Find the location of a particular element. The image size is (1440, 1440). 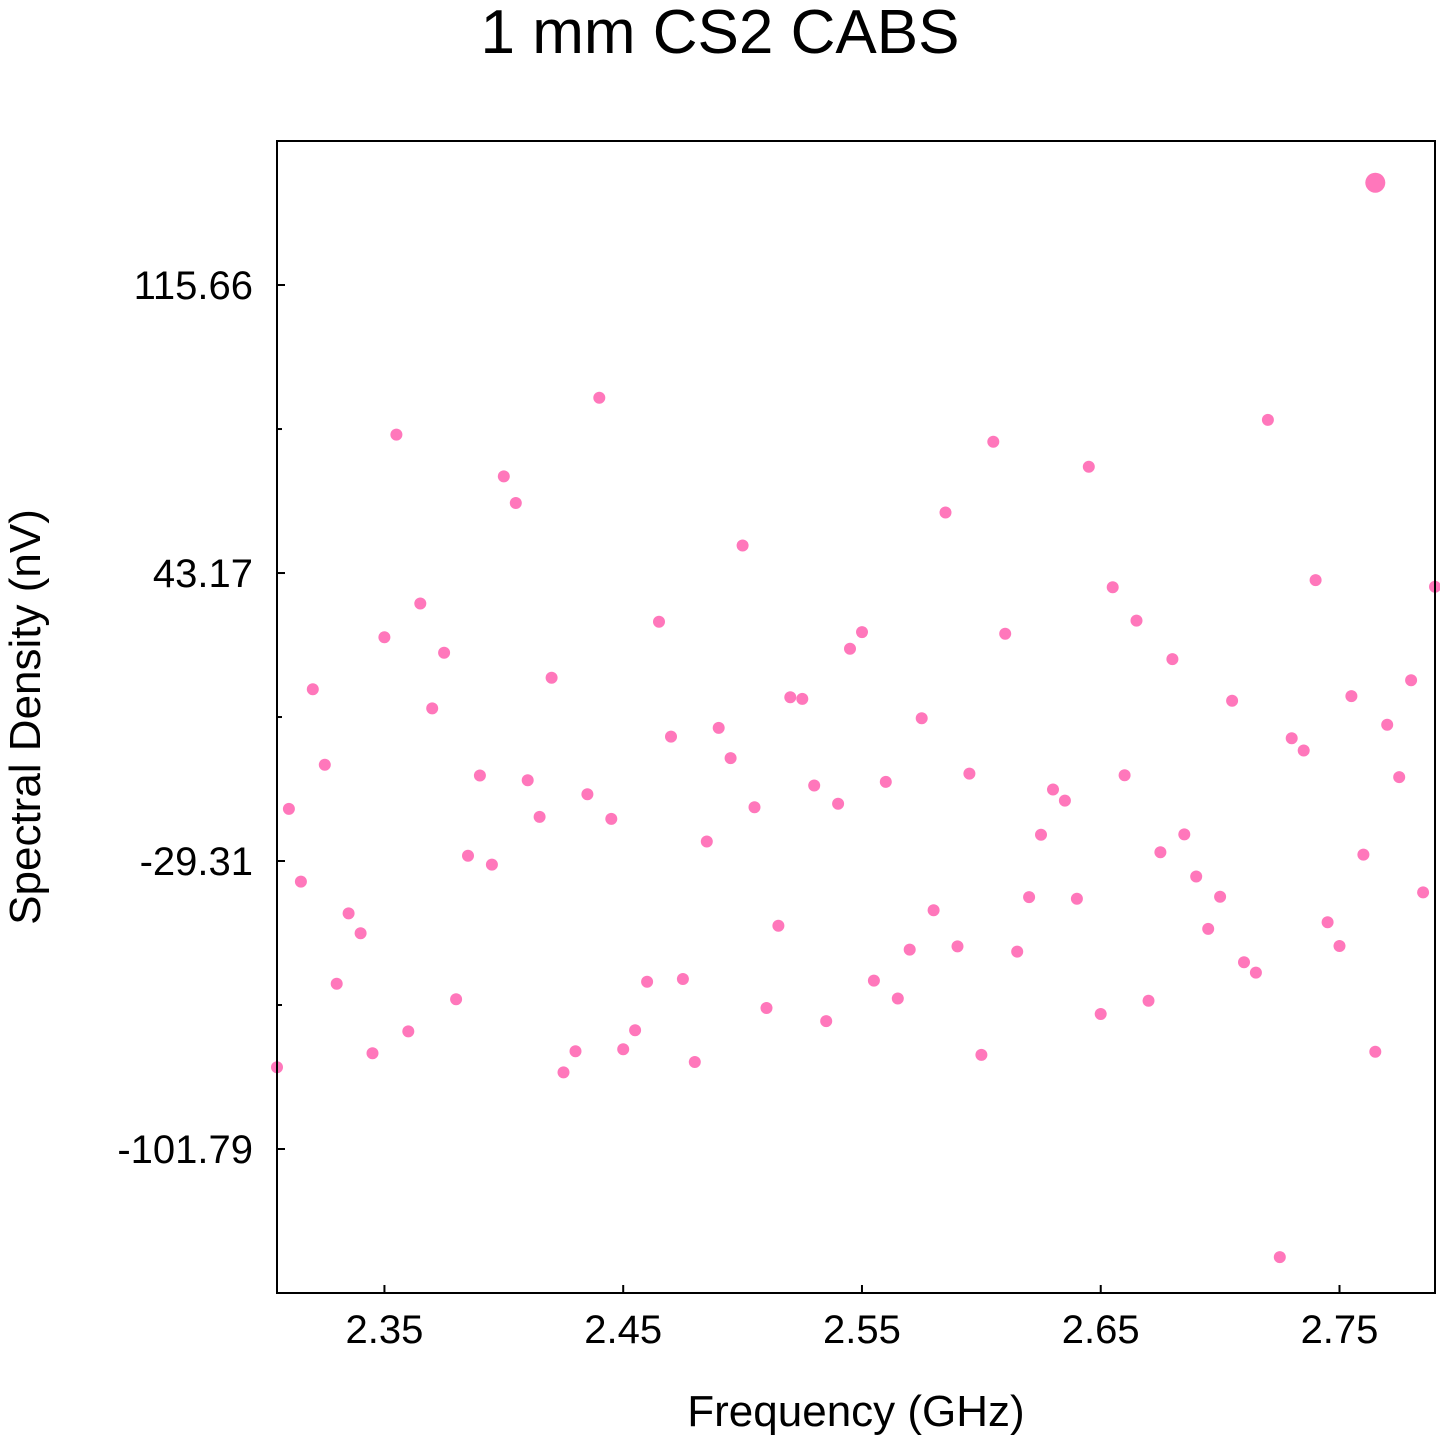

x-axis: 2.35 2.45 2.55 2.65 2.75 is located at coordinates (862, 1318).